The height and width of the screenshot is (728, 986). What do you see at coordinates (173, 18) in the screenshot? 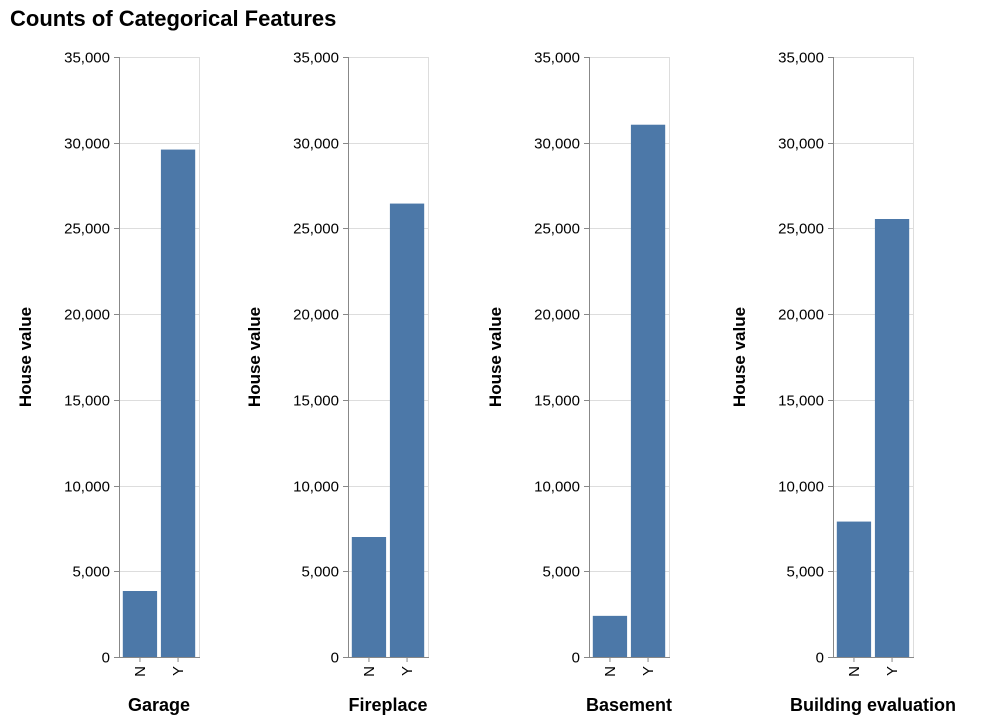
I see `chart-title: Counts of Categorical Features` at bounding box center [173, 18].